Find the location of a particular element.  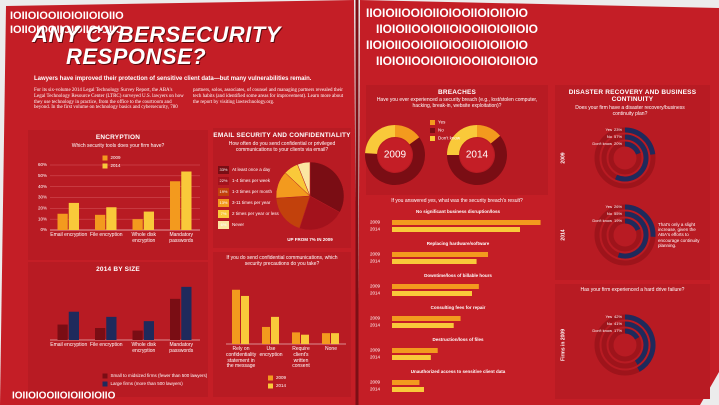

legend-label: 1-3 times per month is located at coordinates (252, 191).